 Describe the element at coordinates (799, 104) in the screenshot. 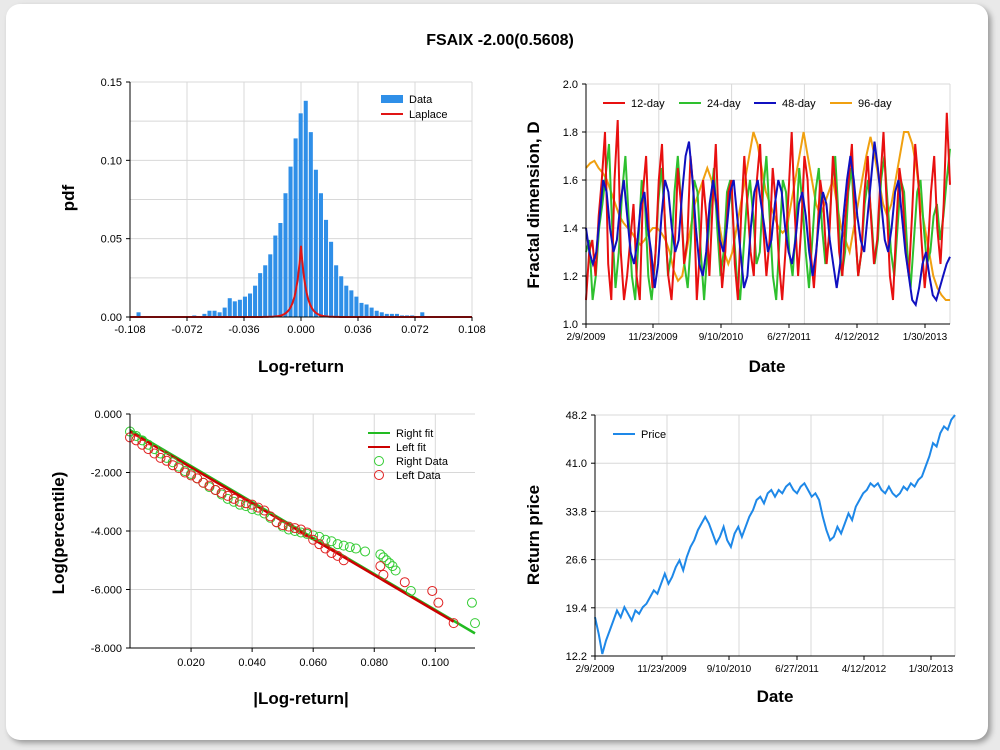

I see `legend-label: 48-day` at that location.